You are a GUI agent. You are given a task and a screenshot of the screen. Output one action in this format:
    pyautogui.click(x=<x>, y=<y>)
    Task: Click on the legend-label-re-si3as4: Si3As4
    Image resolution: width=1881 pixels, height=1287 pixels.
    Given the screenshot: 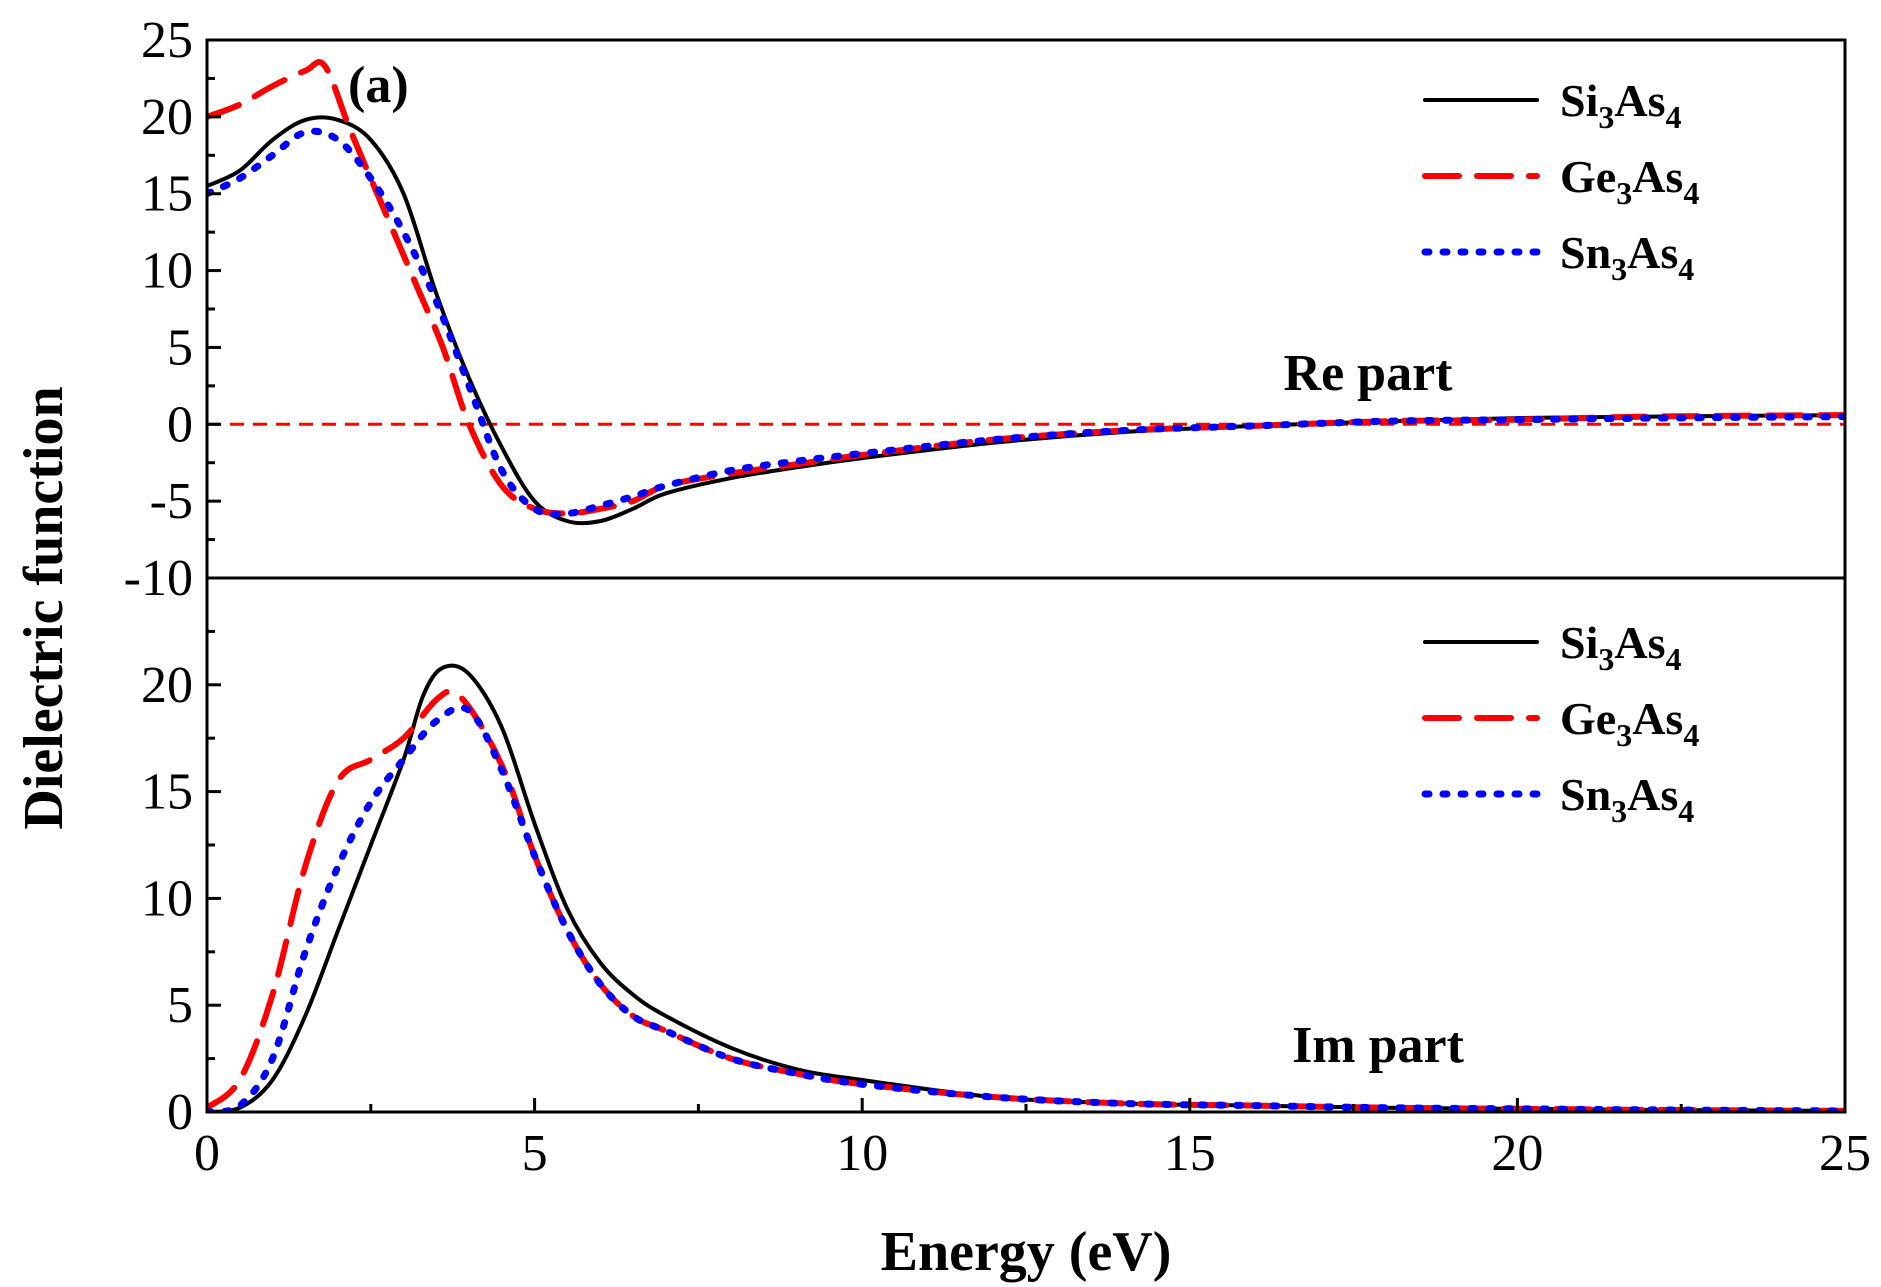 What is the action you would take?
    pyautogui.click(x=1621, y=105)
    